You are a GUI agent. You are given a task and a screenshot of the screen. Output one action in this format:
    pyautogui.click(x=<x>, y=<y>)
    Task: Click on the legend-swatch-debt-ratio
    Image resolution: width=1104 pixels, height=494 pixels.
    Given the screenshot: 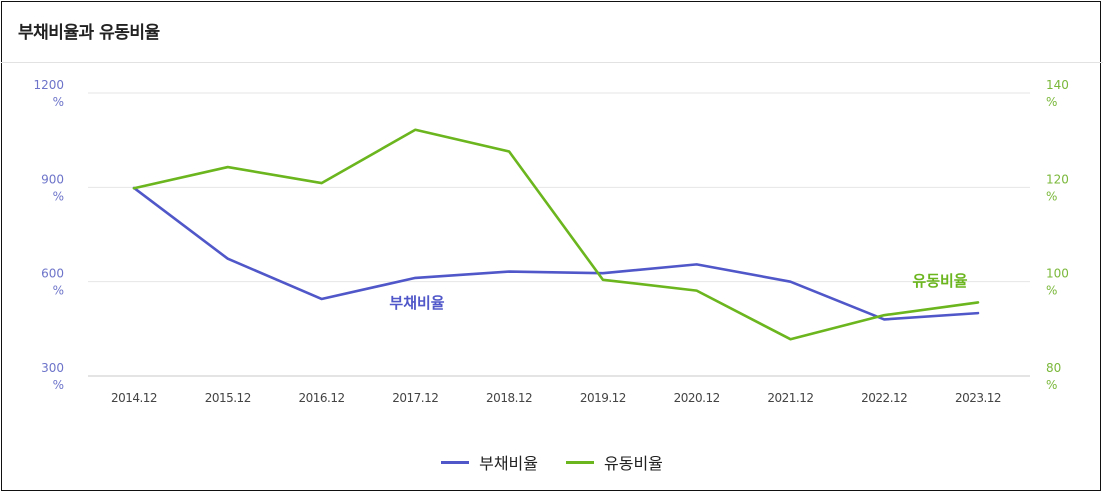 What is the action you would take?
    pyautogui.click(x=455, y=462)
    